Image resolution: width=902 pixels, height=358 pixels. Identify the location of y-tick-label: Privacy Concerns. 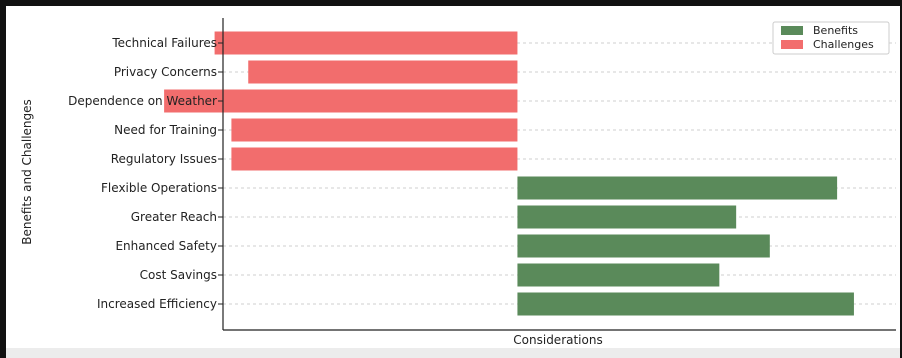
(165, 72).